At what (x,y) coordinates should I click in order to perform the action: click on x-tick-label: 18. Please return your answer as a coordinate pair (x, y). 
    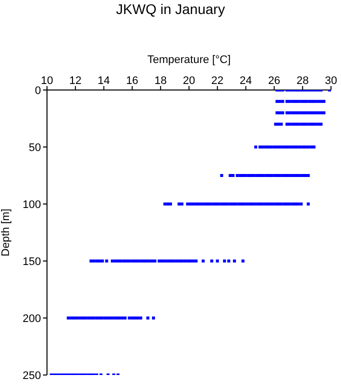
    Looking at the image, I should click on (160, 81).